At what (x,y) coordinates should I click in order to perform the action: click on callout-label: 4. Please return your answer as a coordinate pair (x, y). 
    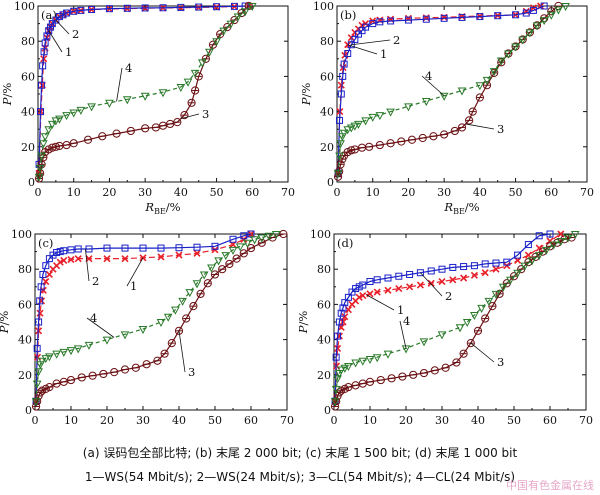
    Looking at the image, I should click on (93, 318).